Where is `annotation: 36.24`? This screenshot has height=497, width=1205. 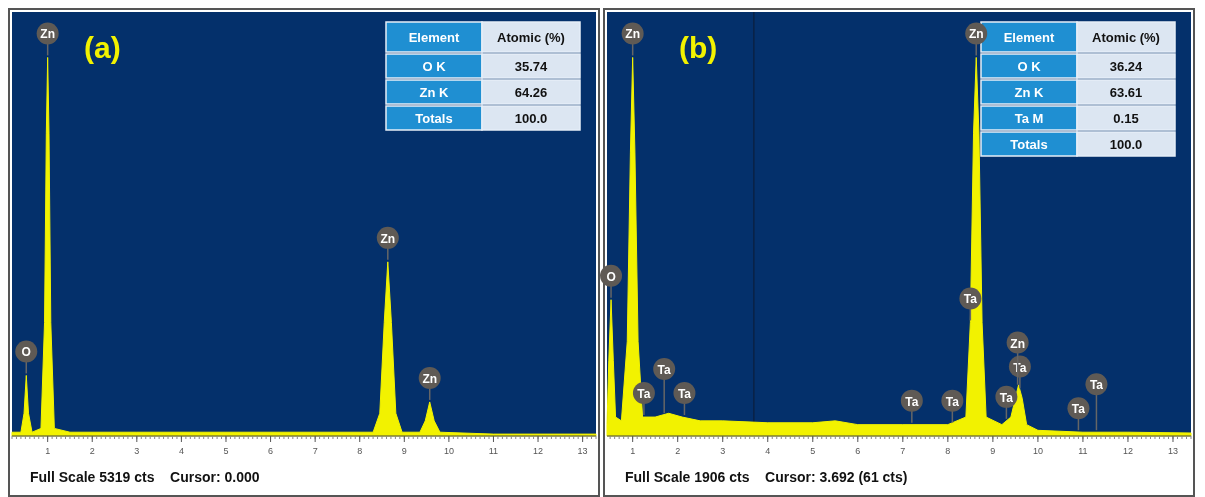 annotation: 36.24 is located at coordinates (1126, 66).